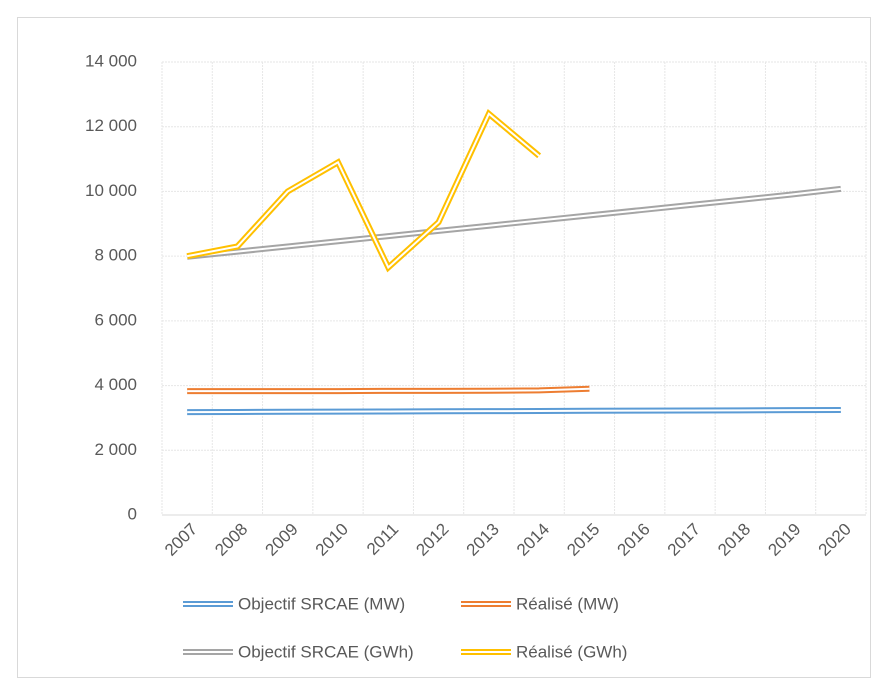  Describe the element at coordinates (115, 319) in the screenshot. I see `y-tick-label: 6 000` at that location.